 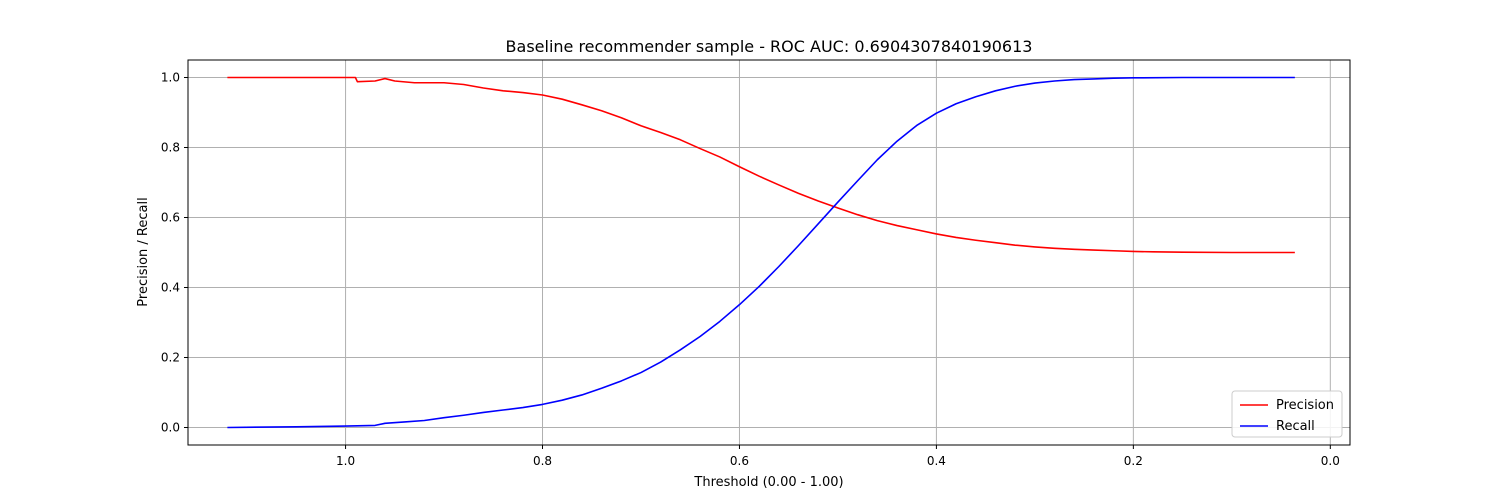 What do you see at coordinates (170, 358) in the screenshot?
I see `y-tick-label: 0.2` at bounding box center [170, 358].